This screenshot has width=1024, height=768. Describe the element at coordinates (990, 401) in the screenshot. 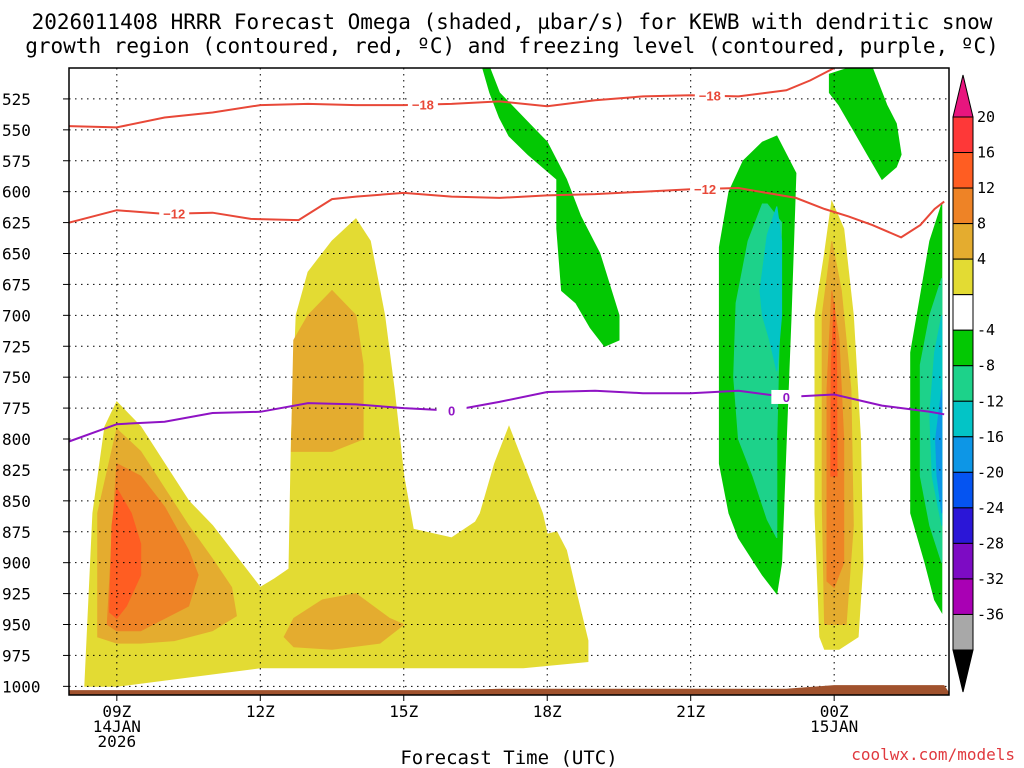

I see `colorbar-label: -12` at that location.